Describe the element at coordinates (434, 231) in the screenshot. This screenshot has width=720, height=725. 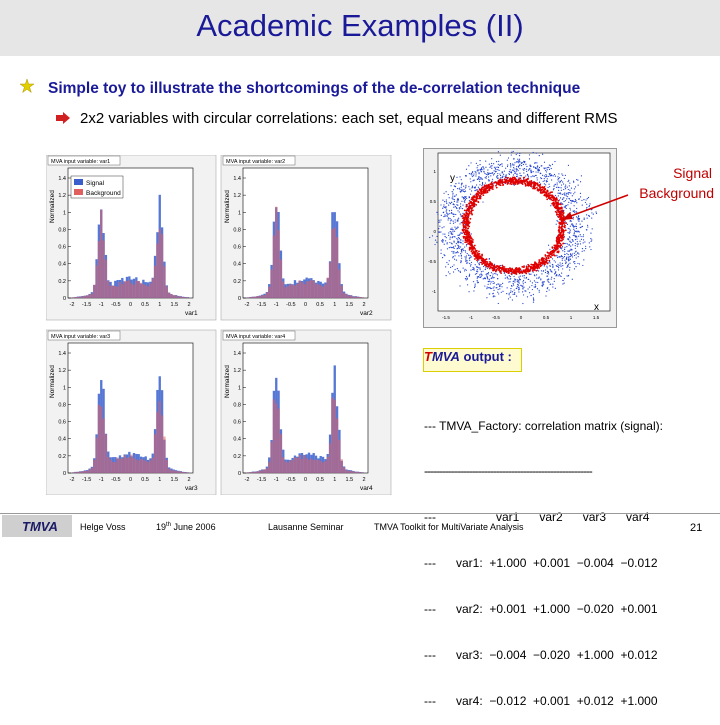
I see `scatter-y-tick: 0` at that location.